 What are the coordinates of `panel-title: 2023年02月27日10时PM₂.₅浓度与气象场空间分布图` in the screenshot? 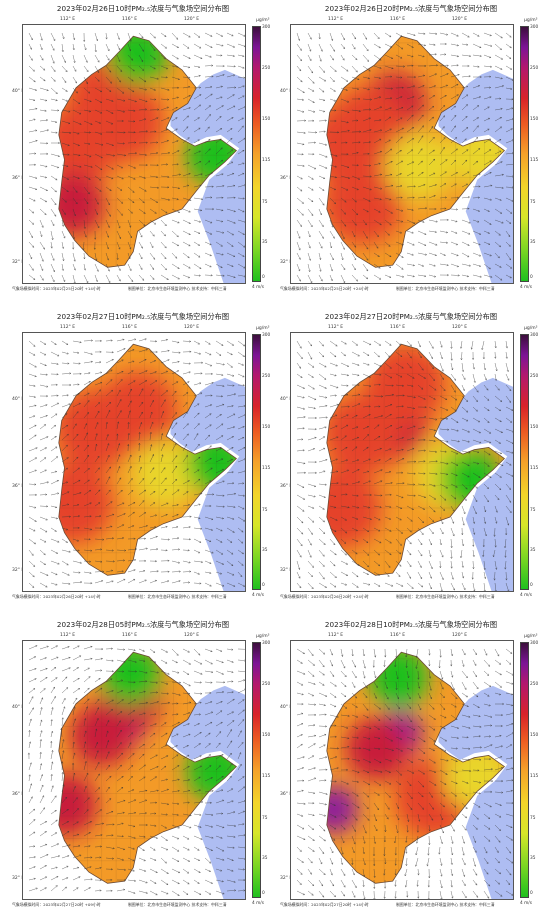 It's located at (143, 317).